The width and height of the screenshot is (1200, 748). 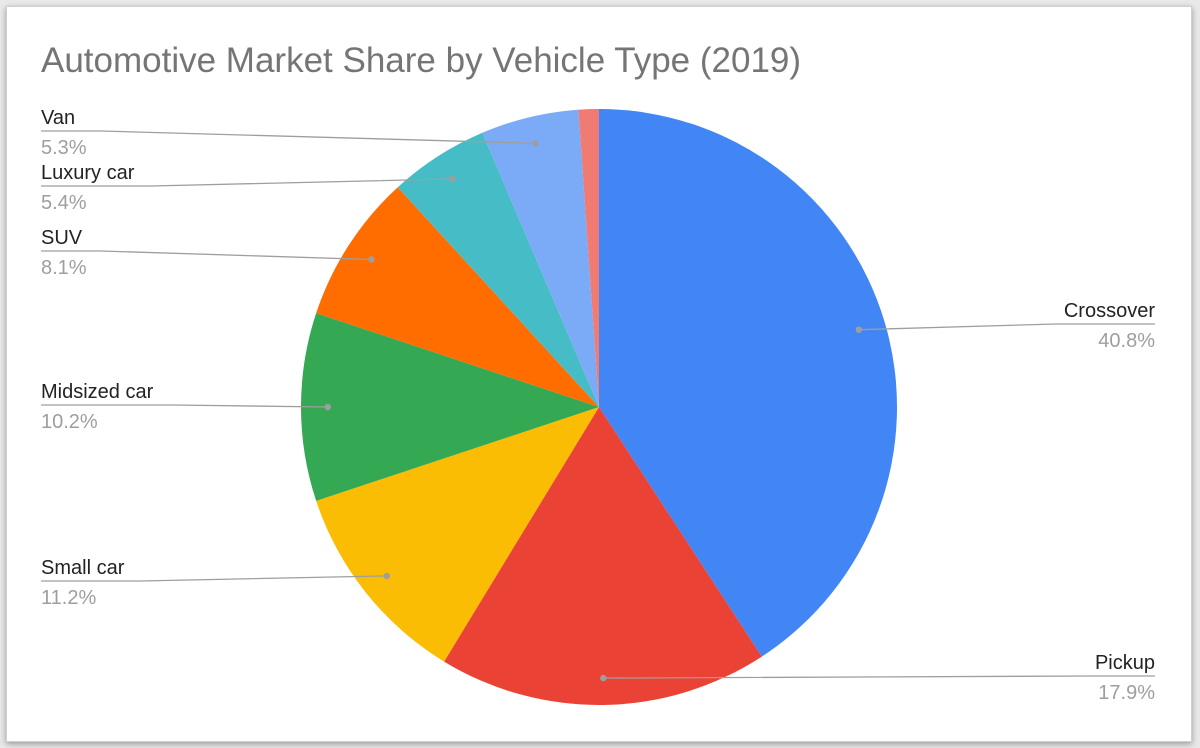 I want to click on leader-dot-suv, so click(x=371, y=259).